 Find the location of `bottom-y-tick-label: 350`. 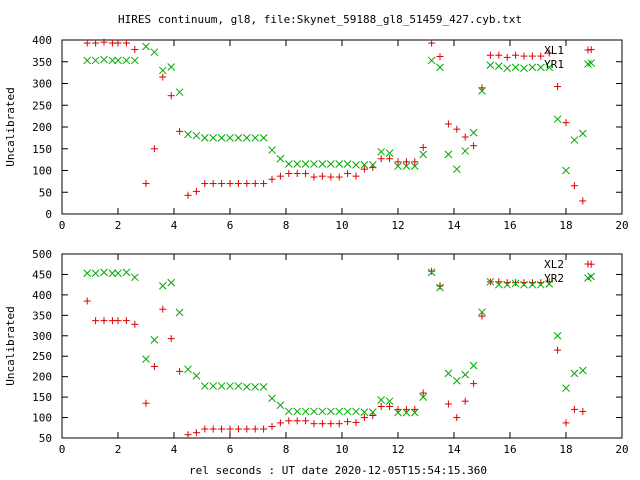

bottom-y-tick-label: 350 is located at coordinates (42, 315).